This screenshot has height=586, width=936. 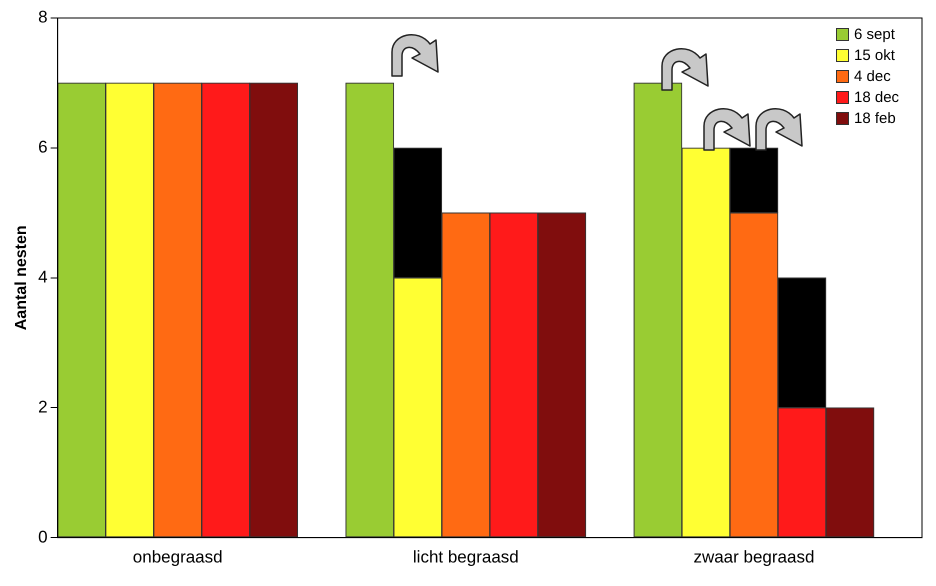 What do you see at coordinates (877, 98) in the screenshot?
I see `legend-label: 18 dec` at bounding box center [877, 98].